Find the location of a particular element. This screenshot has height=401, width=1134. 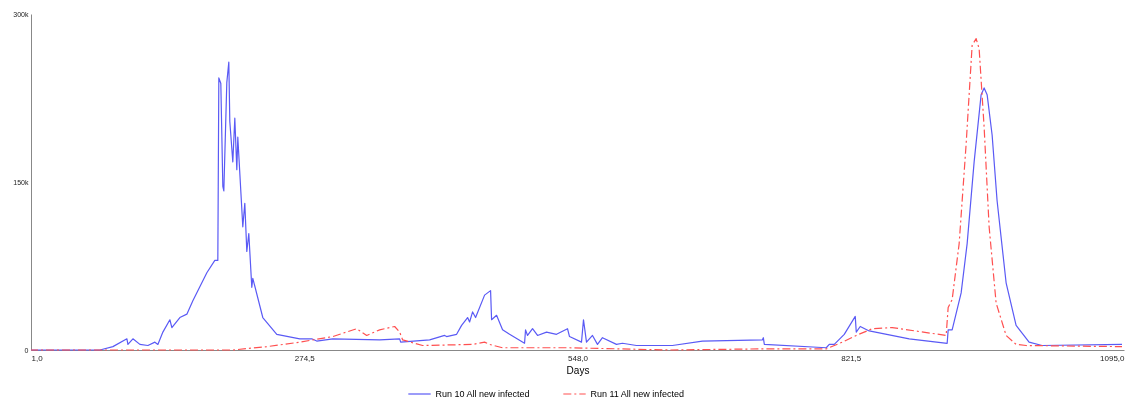

x-tick-label: 821,5 is located at coordinates (851, 358).